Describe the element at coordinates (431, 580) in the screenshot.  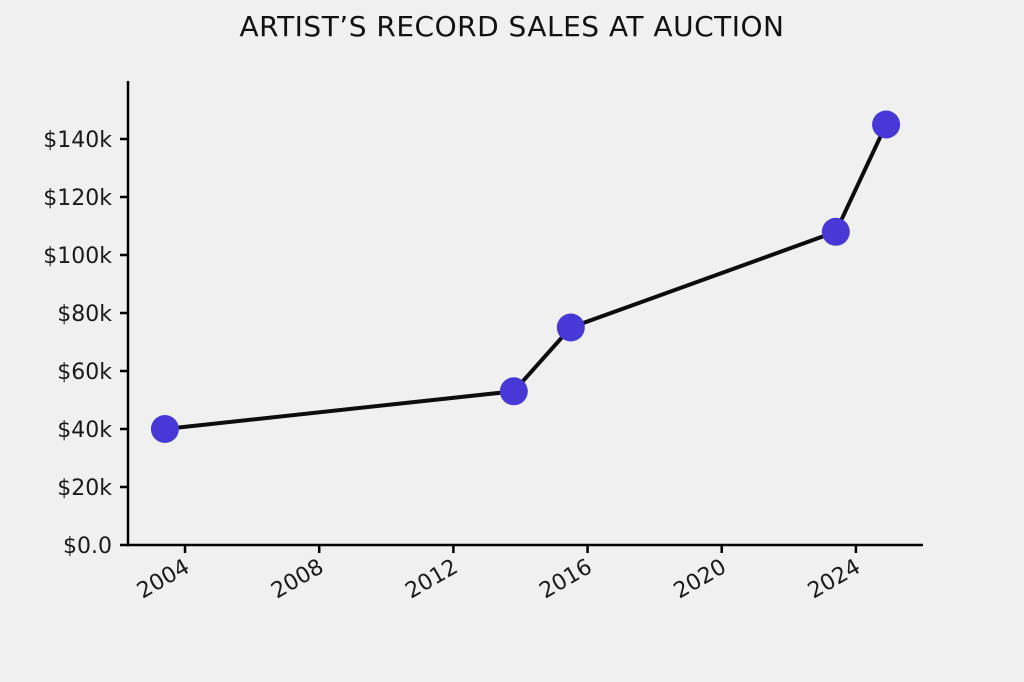
I see `x-tick-label: 2012` at that location.